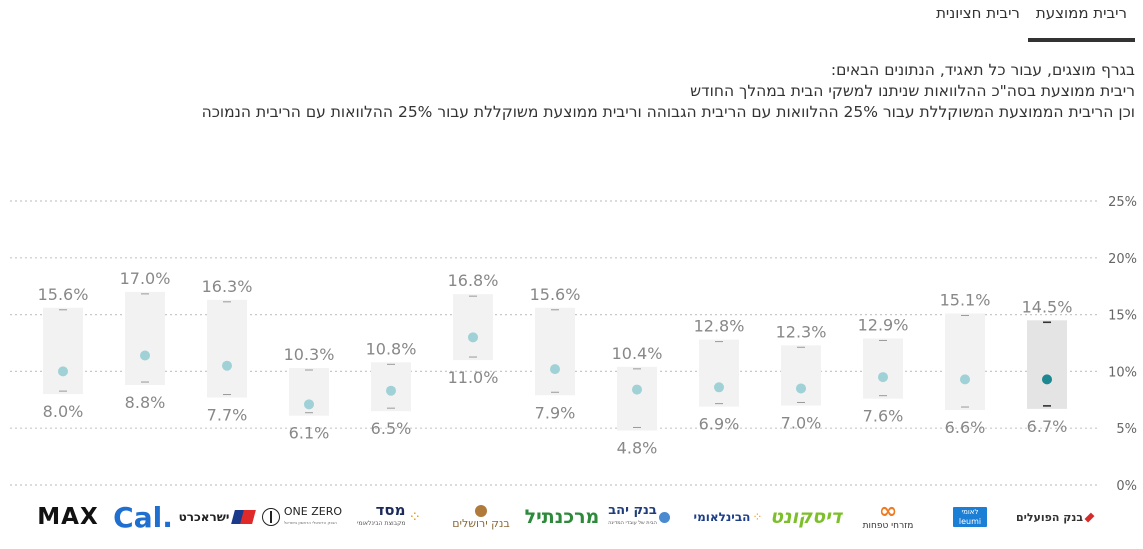 The height and width of the screenshot is (549, 1143). I want to click on logo-discount: דיסקונט, so click(806, 517).